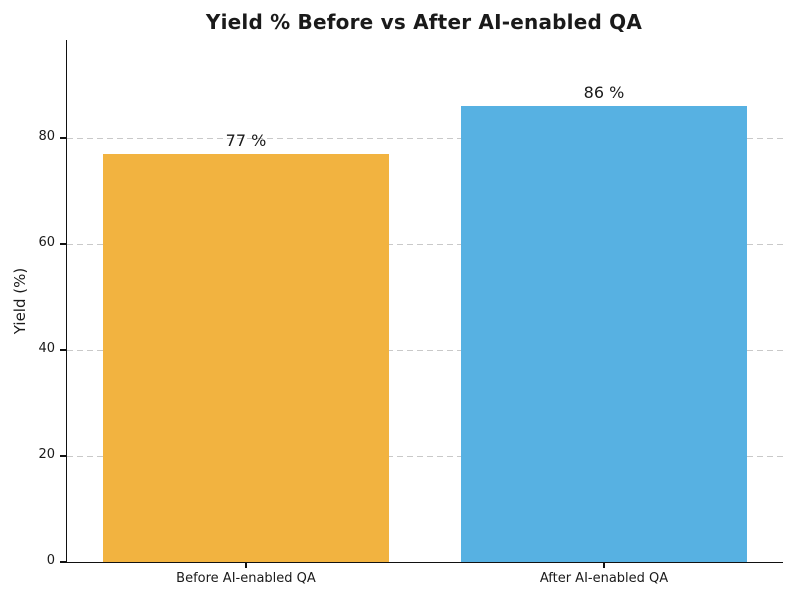 The height and width of the screenshot is (600, 800). I want to click on bar-value-label: 86 %, so click(604, 93).